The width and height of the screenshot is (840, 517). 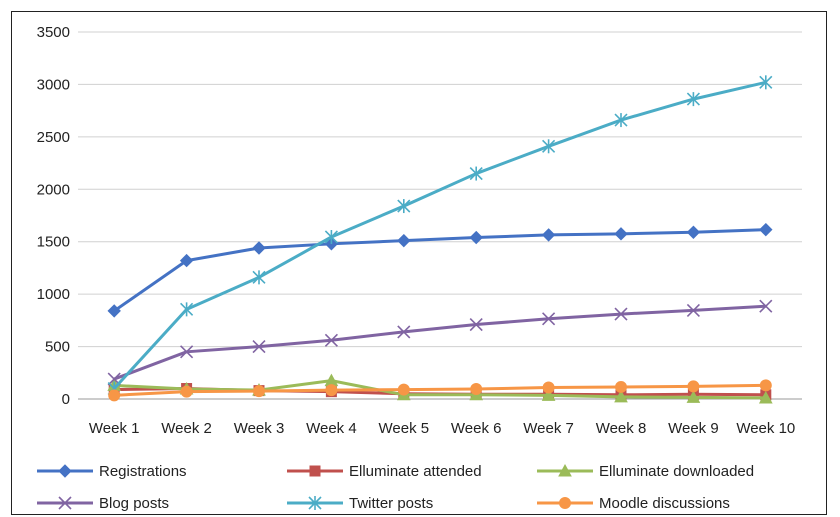 I want to click on legend-label: Registrations, so click(x=143, y=471).